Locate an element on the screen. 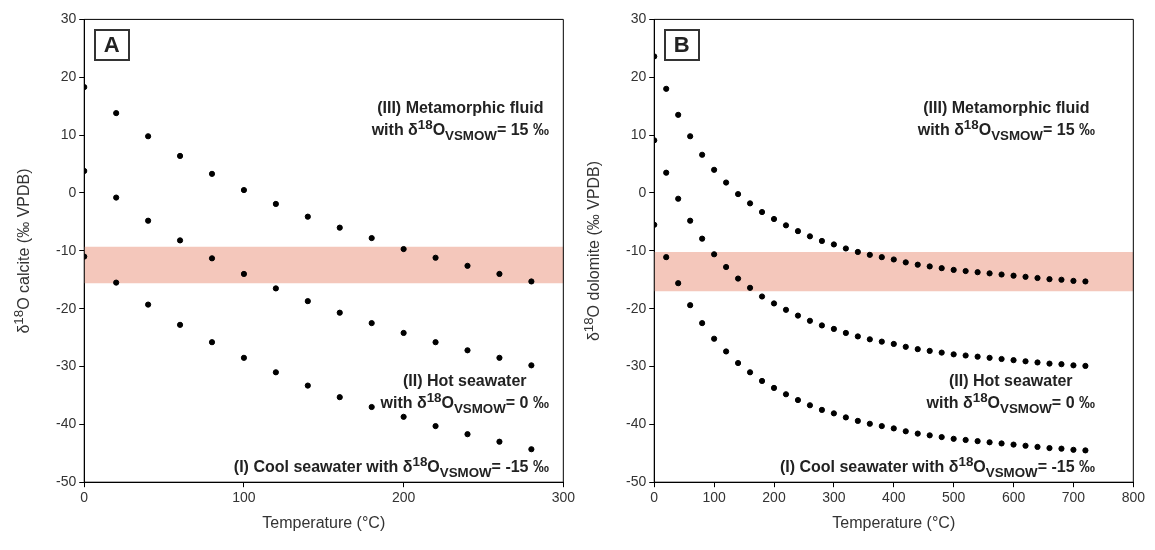 This screenshot has height=550, width=1155. x-tick-label: 700 is located at coordinates (1073, 497).